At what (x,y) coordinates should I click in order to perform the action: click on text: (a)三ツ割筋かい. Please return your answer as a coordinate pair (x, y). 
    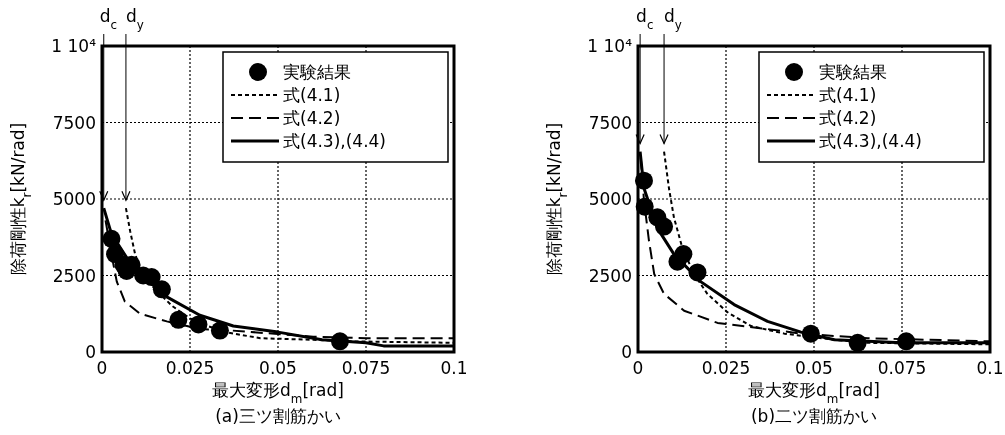
    Looking at the image, I should click on (278, 416).